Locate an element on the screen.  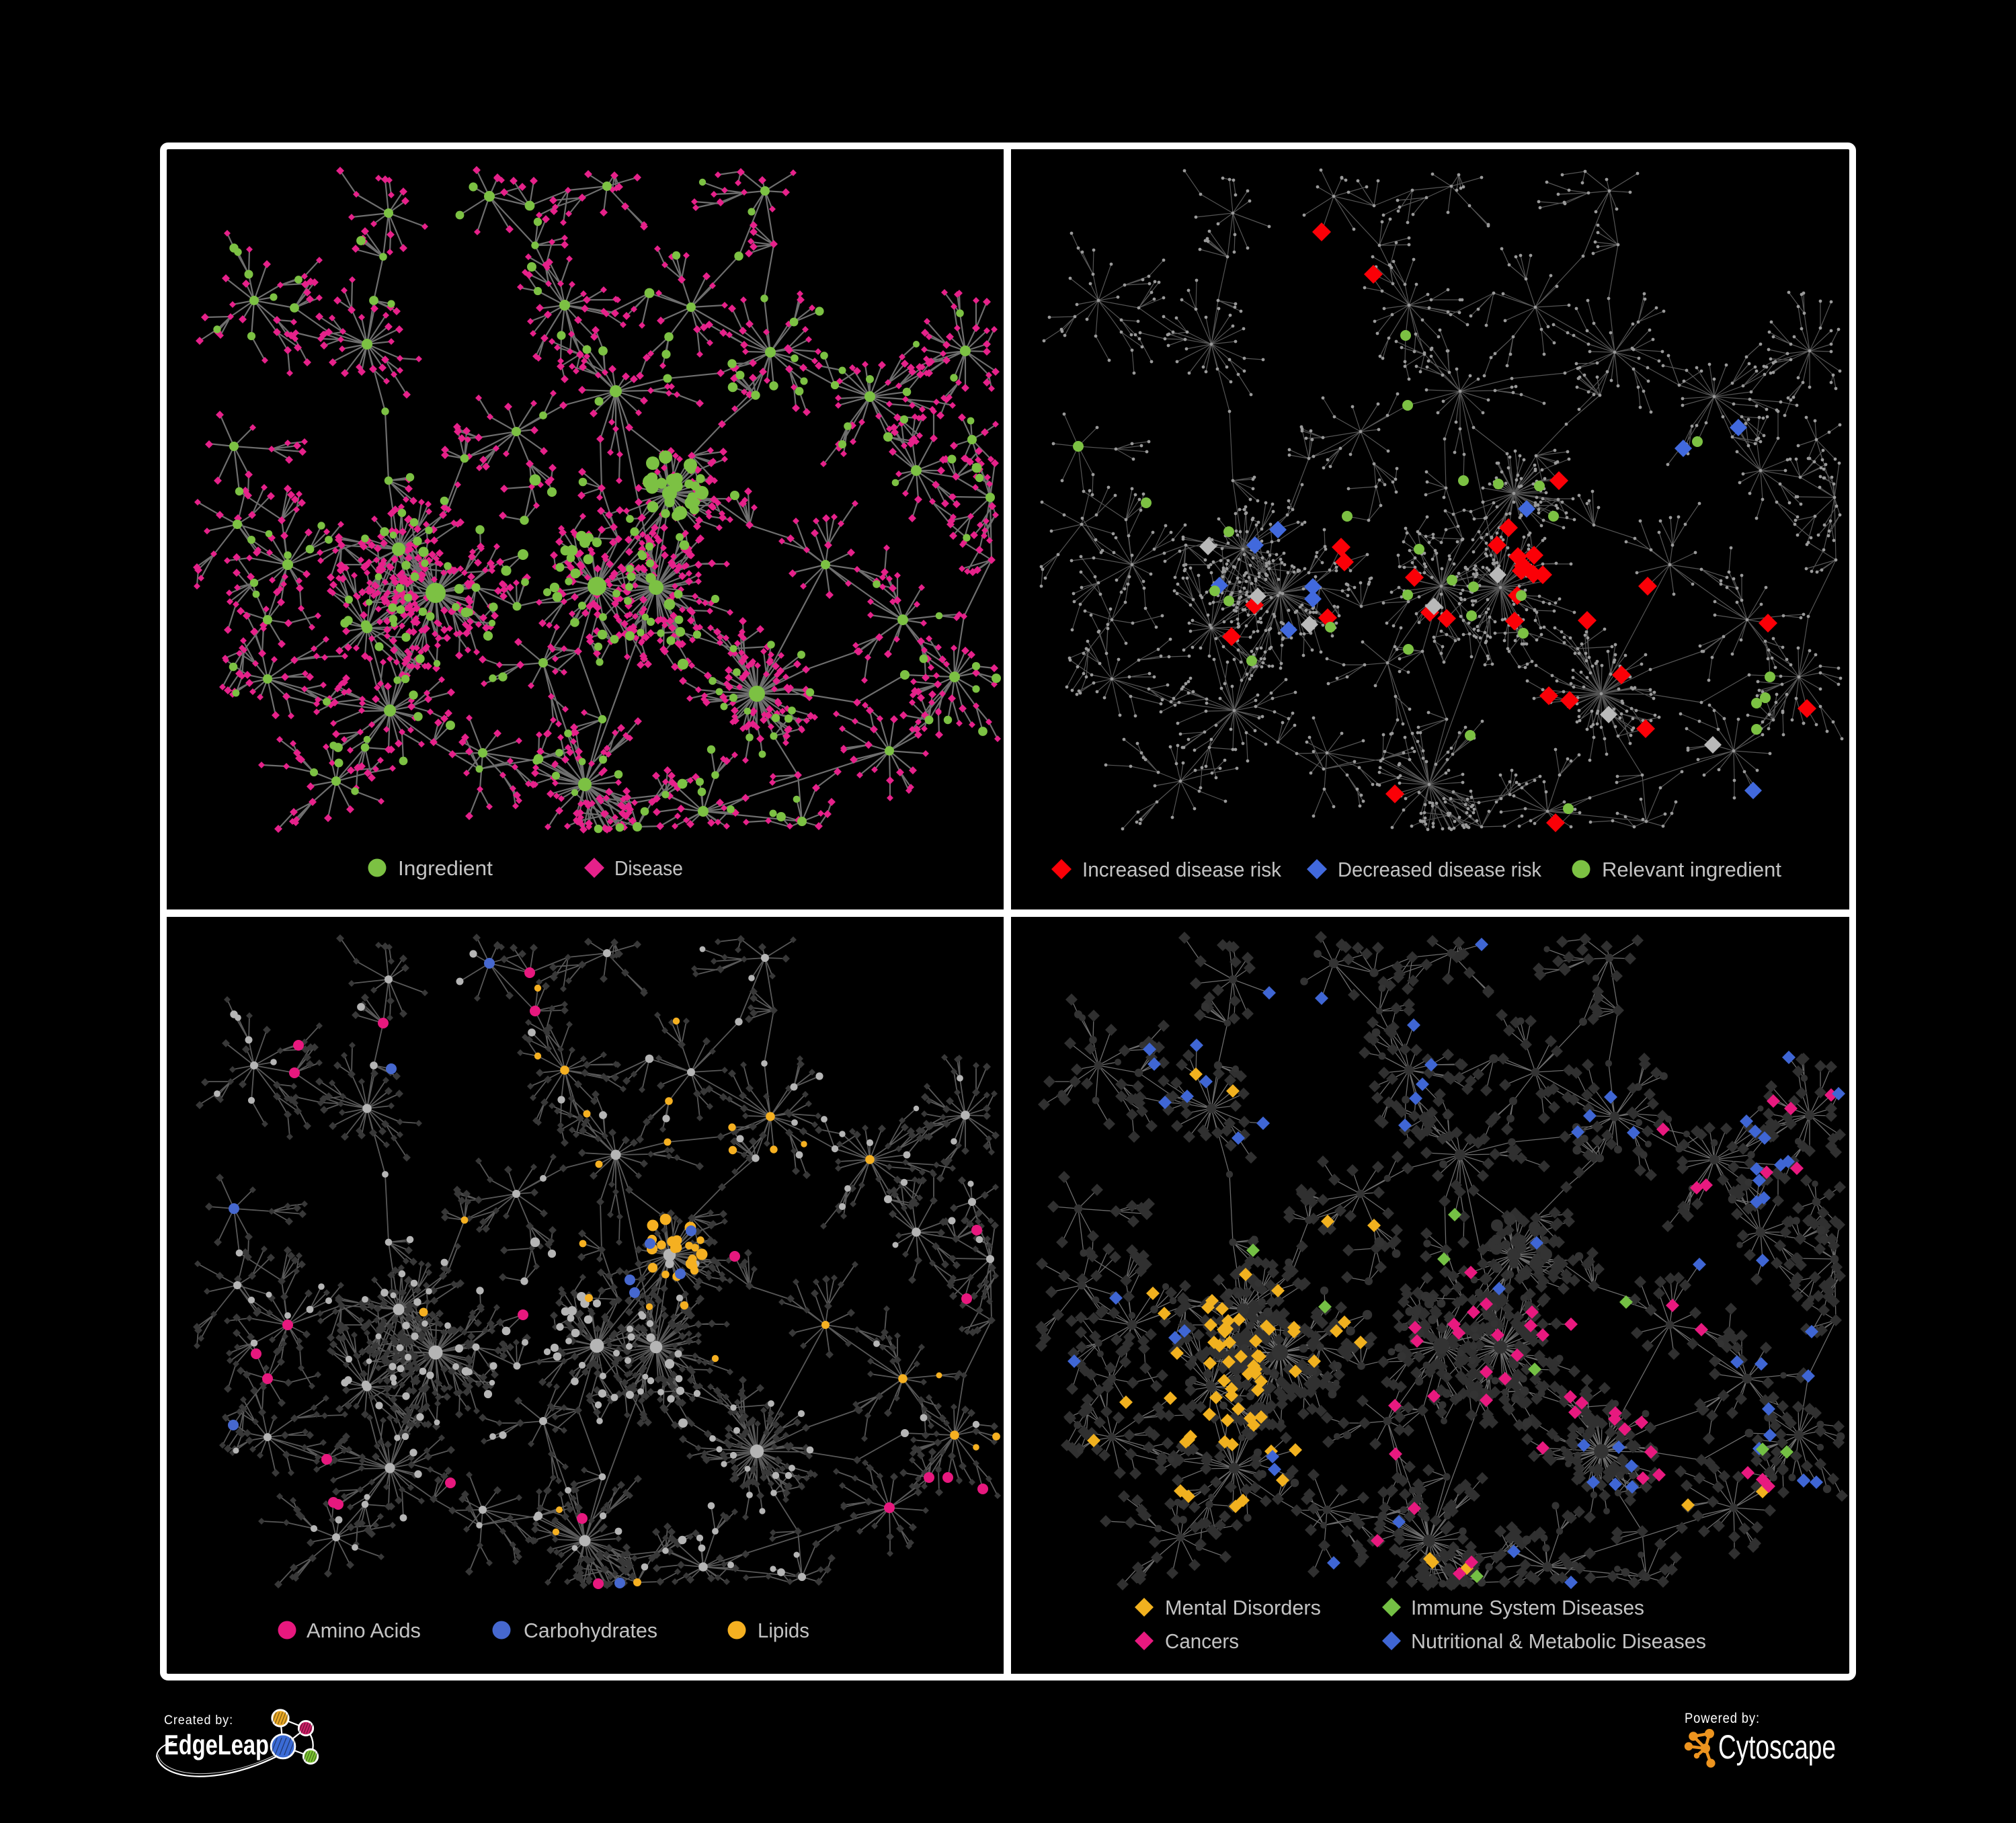
svg-text: Mental Disorders is located at coordinates (1243, 1607).